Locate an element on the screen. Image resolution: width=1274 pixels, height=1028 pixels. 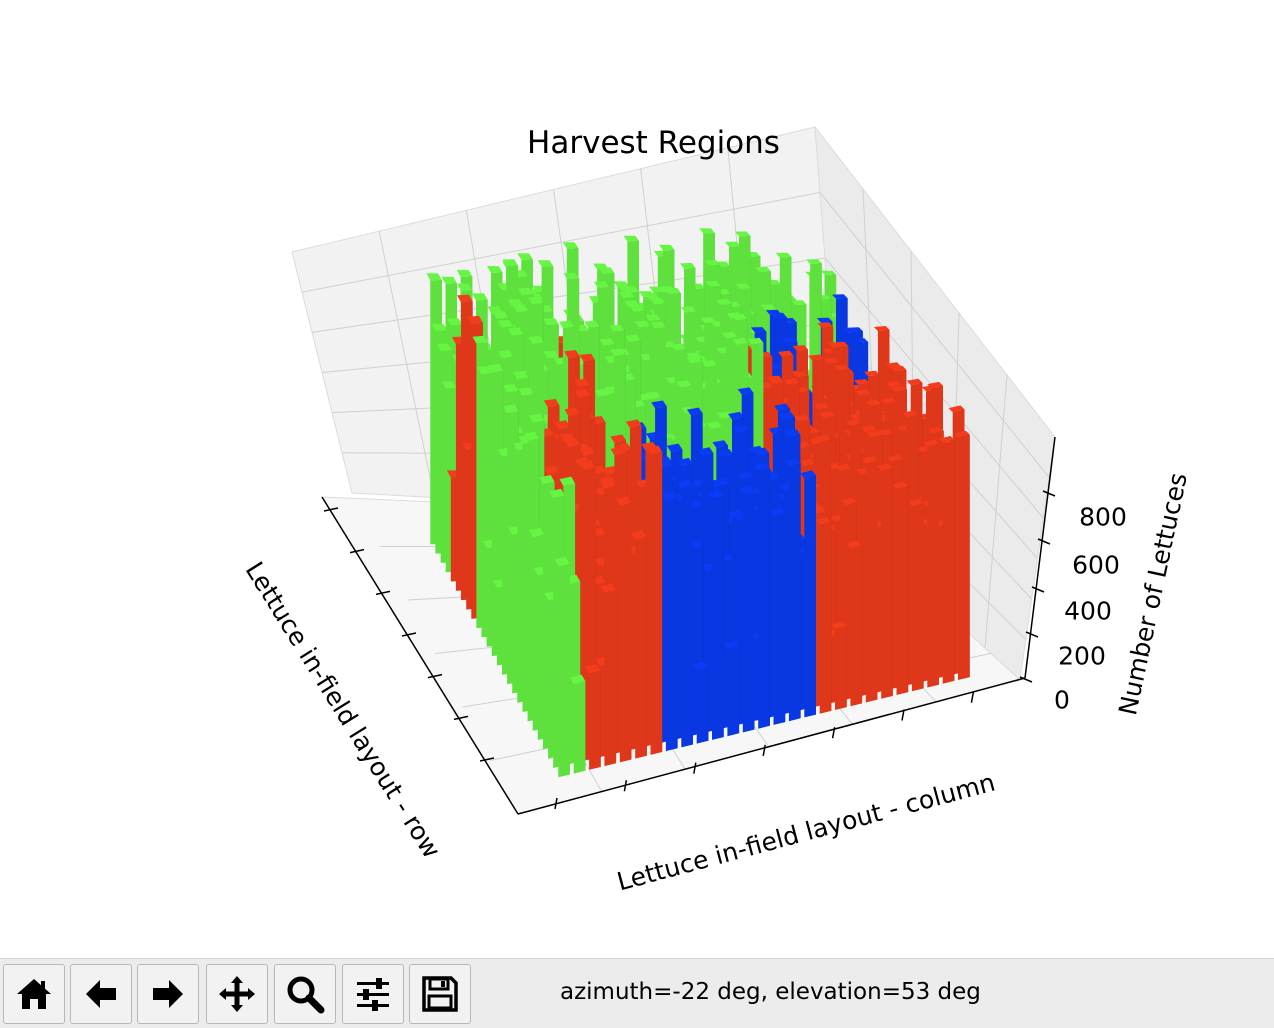
home-icon is located at coordinates (34, 994).